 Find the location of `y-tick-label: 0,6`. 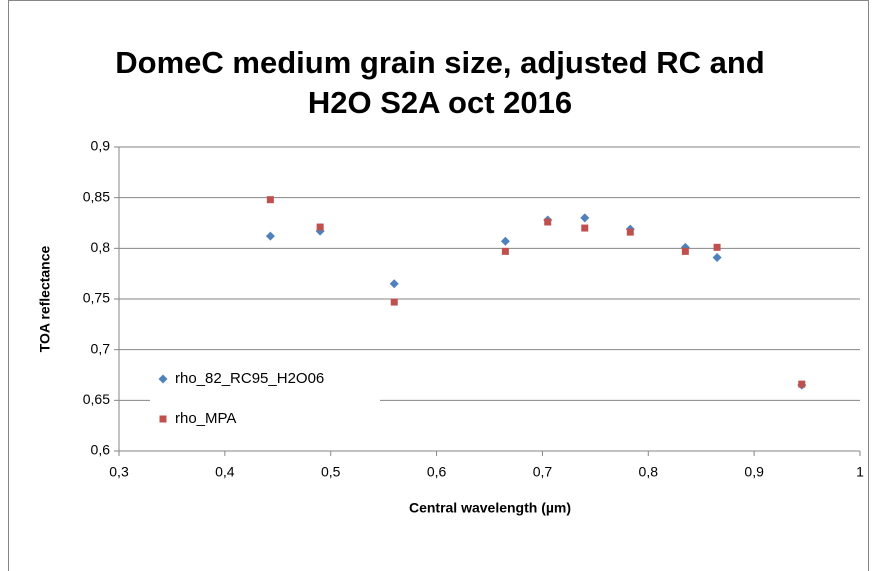

y-tick-label: 0,6 is located at coordinates (101, 450).